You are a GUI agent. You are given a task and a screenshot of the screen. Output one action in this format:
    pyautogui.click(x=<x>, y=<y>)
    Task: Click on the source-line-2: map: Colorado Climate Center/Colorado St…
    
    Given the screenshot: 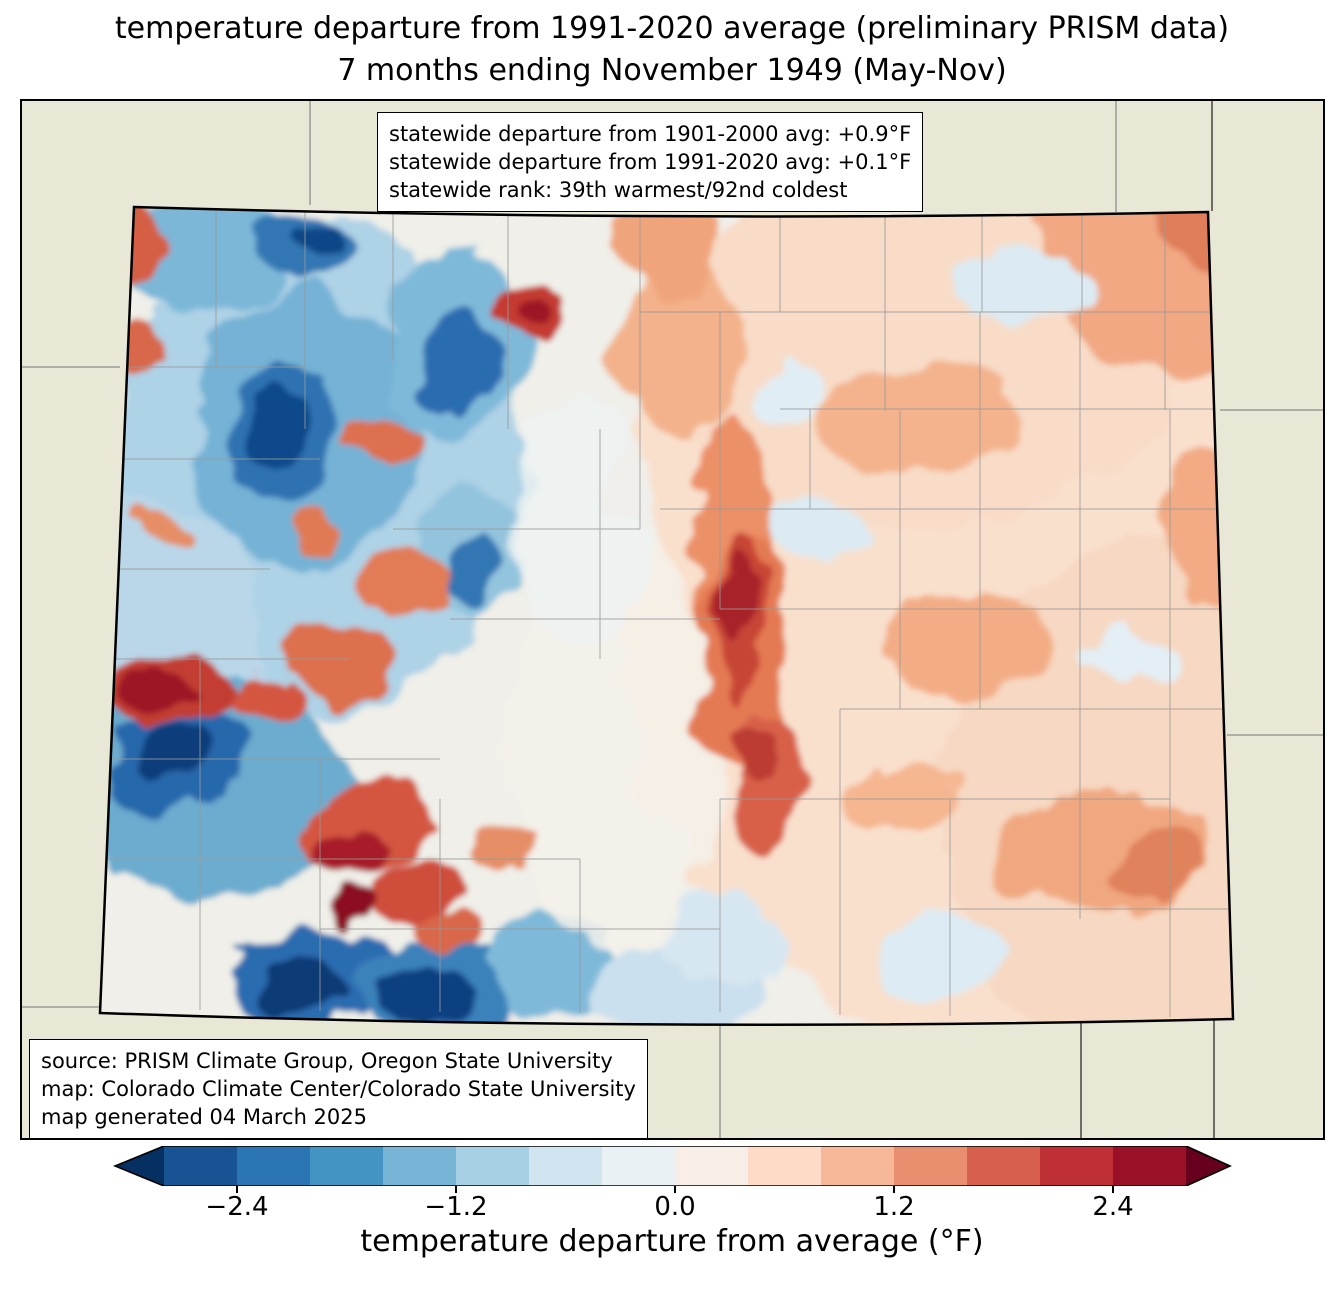 What is the action you would take?
    pyautogui.click(x=338, y=1089)
    